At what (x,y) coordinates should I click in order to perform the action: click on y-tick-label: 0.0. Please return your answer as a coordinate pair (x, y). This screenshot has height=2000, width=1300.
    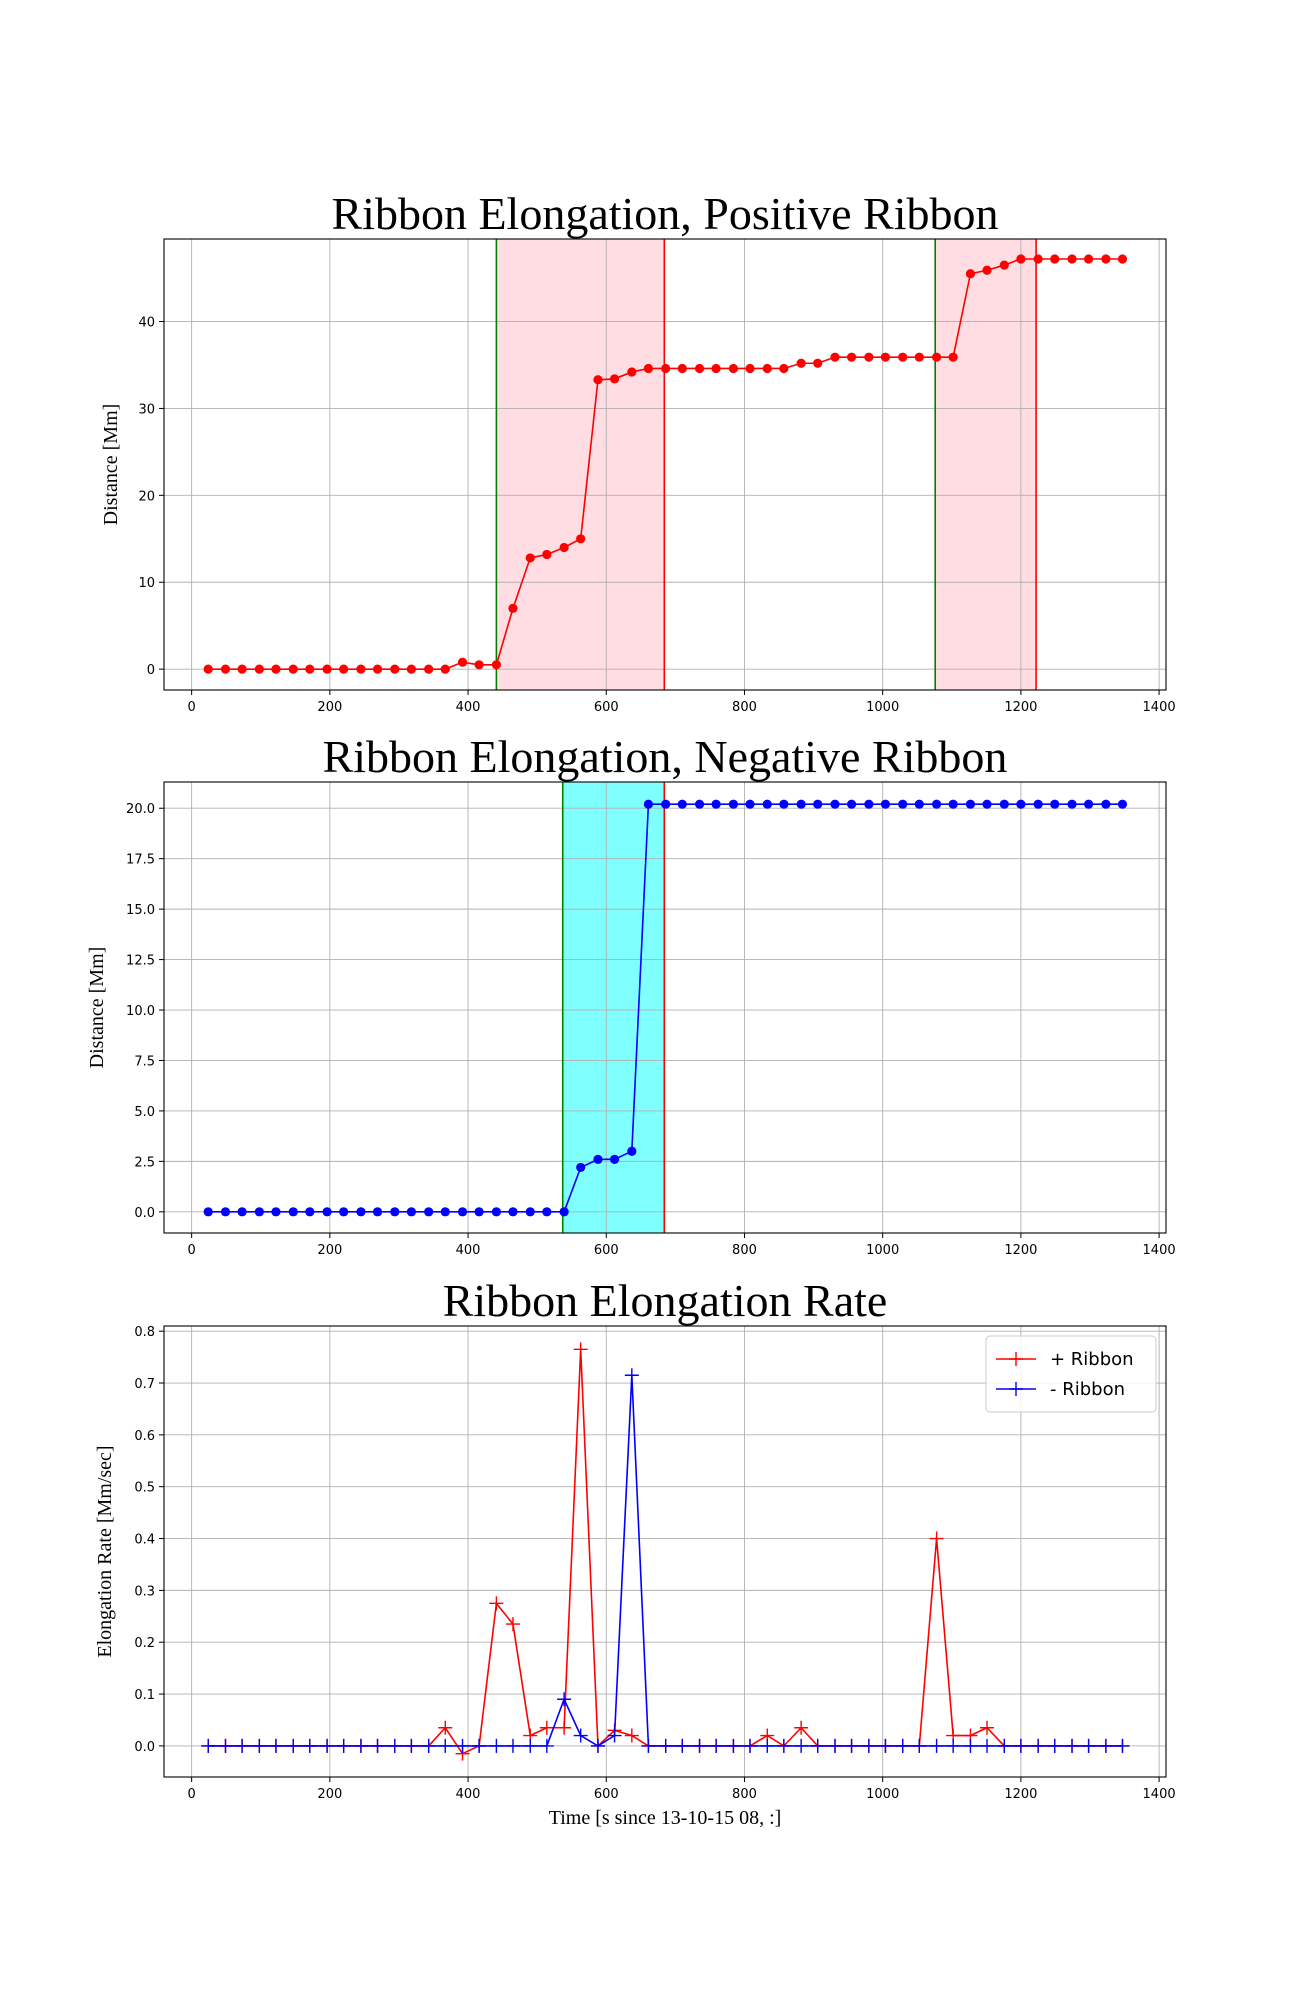
    Looking at the image, I should click on (144, 1747).